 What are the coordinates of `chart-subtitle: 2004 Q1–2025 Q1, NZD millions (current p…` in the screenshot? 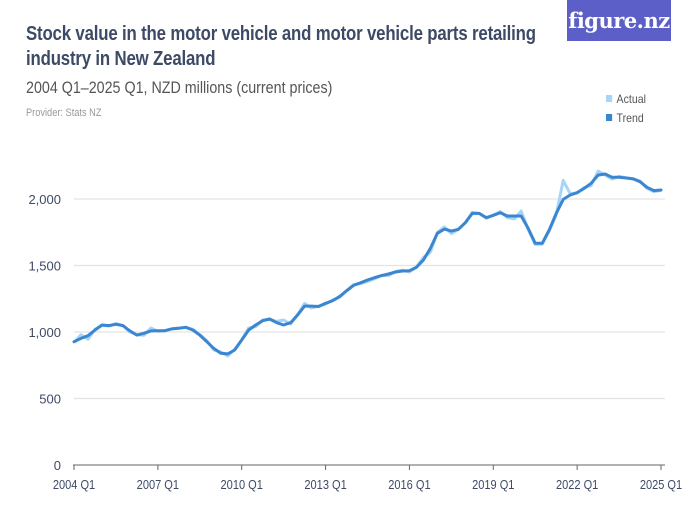 It's located at (179, 87).